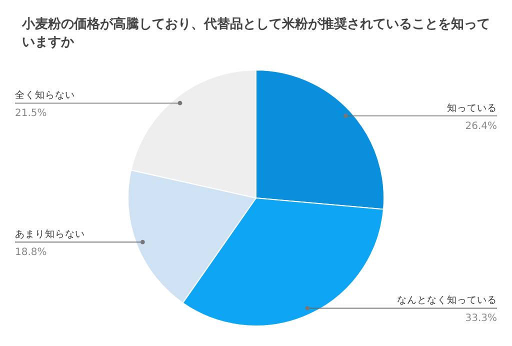 This screenshot has width=512, height=346. What do you see at coordinates (31, 252) in the screenshot?
I see `data-label: 18.8%` at bounding box center [31, 252].